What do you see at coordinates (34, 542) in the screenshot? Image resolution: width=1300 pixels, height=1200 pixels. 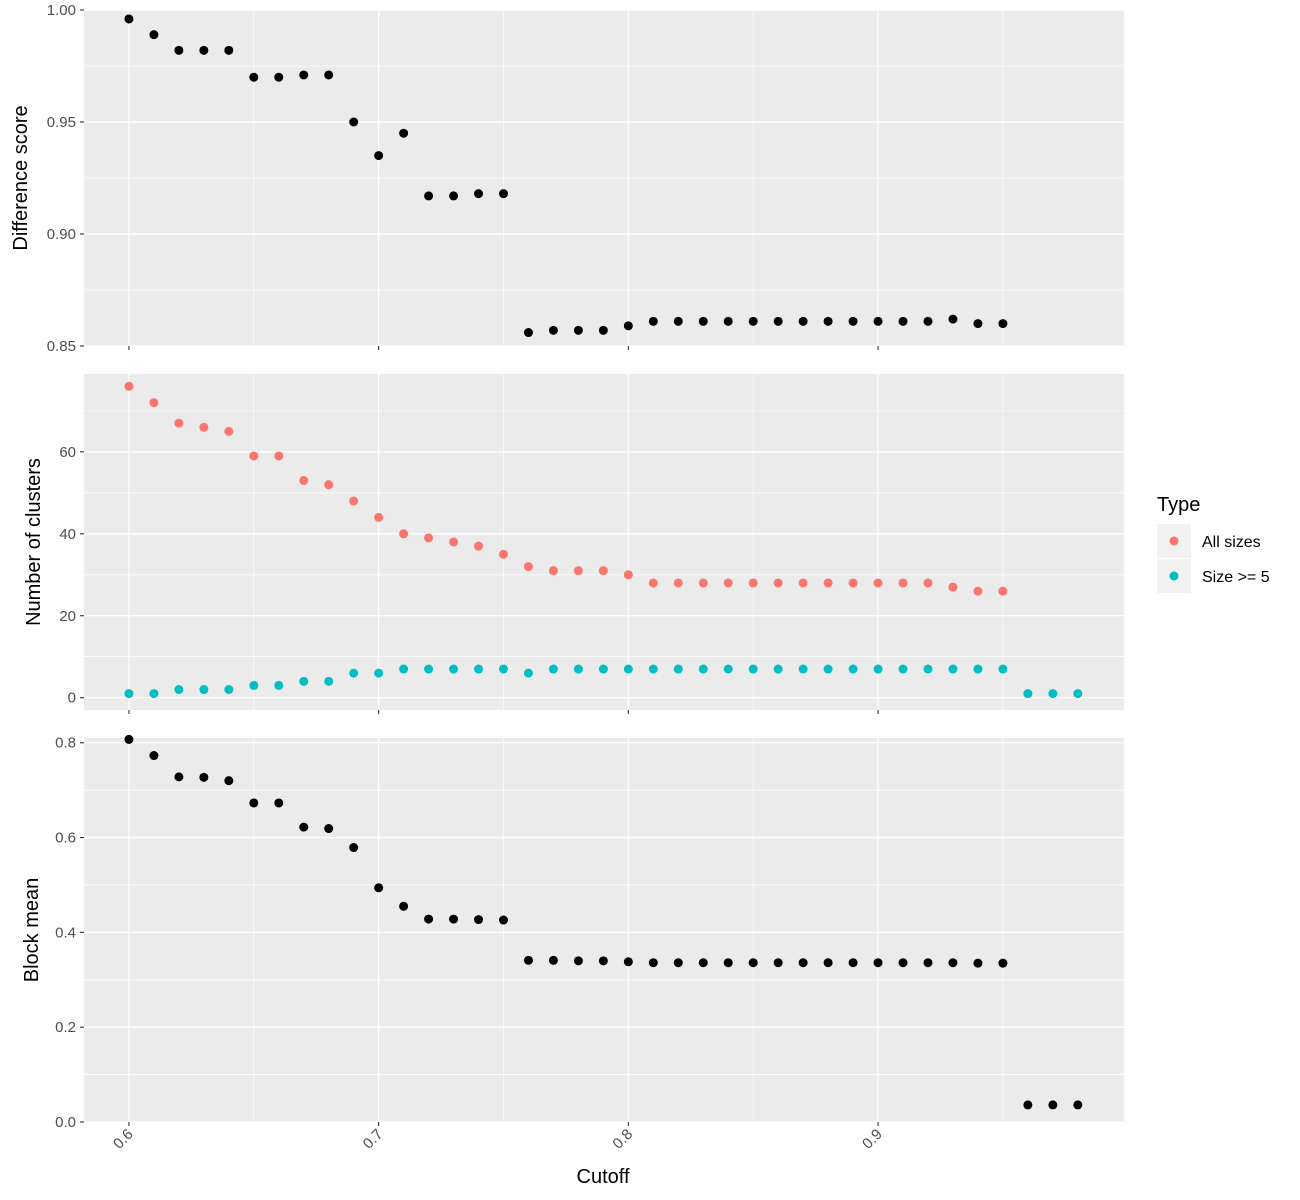 I see `y-axis-title: Number of clusters` at bounding box center [34, 542].